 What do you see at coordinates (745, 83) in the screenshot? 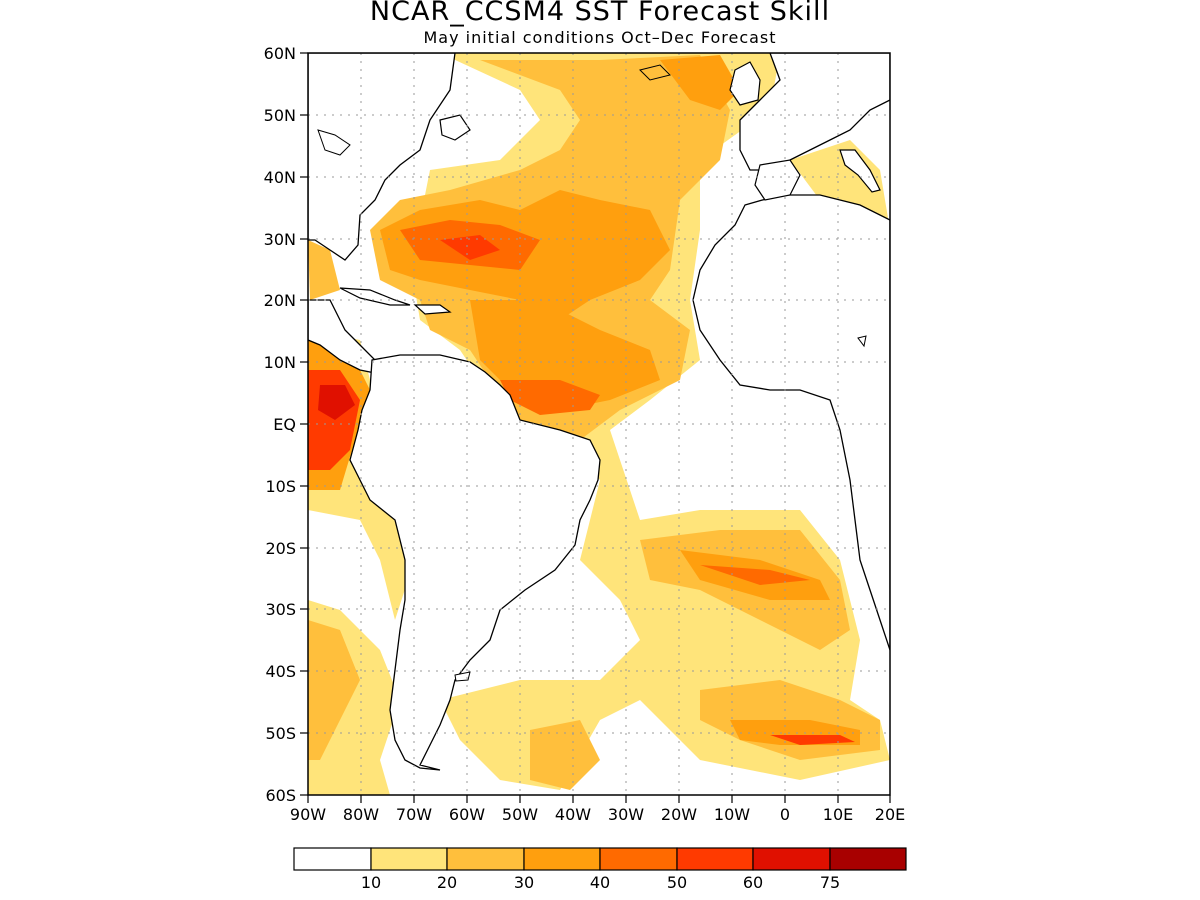
I see `british-isles` at bounding box center [745, 83].